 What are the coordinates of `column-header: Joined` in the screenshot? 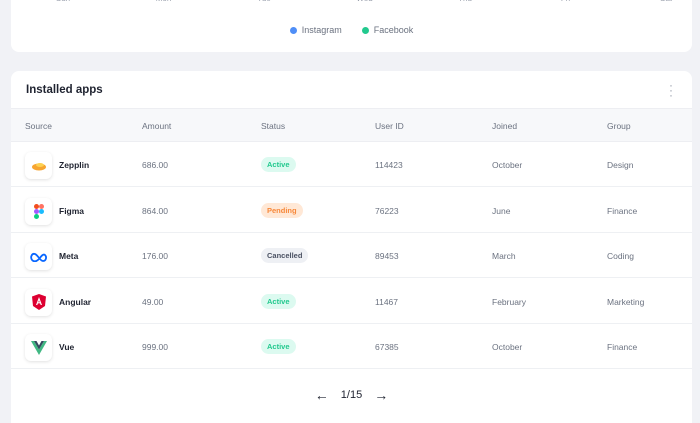 It's located at (505, 126).